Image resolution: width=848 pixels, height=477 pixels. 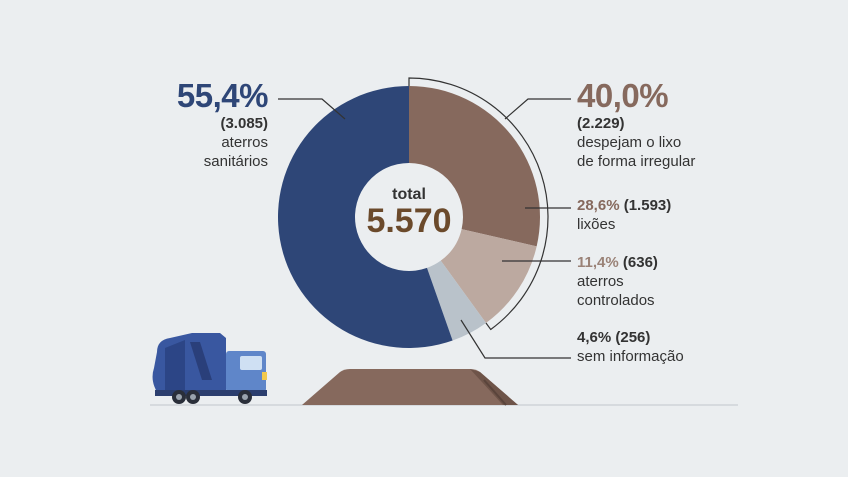 What do you see at coordinates (629, 142) in the screenshot?
I see `group-label-line1: despejam o lixo` at bounding box center [629, 142].